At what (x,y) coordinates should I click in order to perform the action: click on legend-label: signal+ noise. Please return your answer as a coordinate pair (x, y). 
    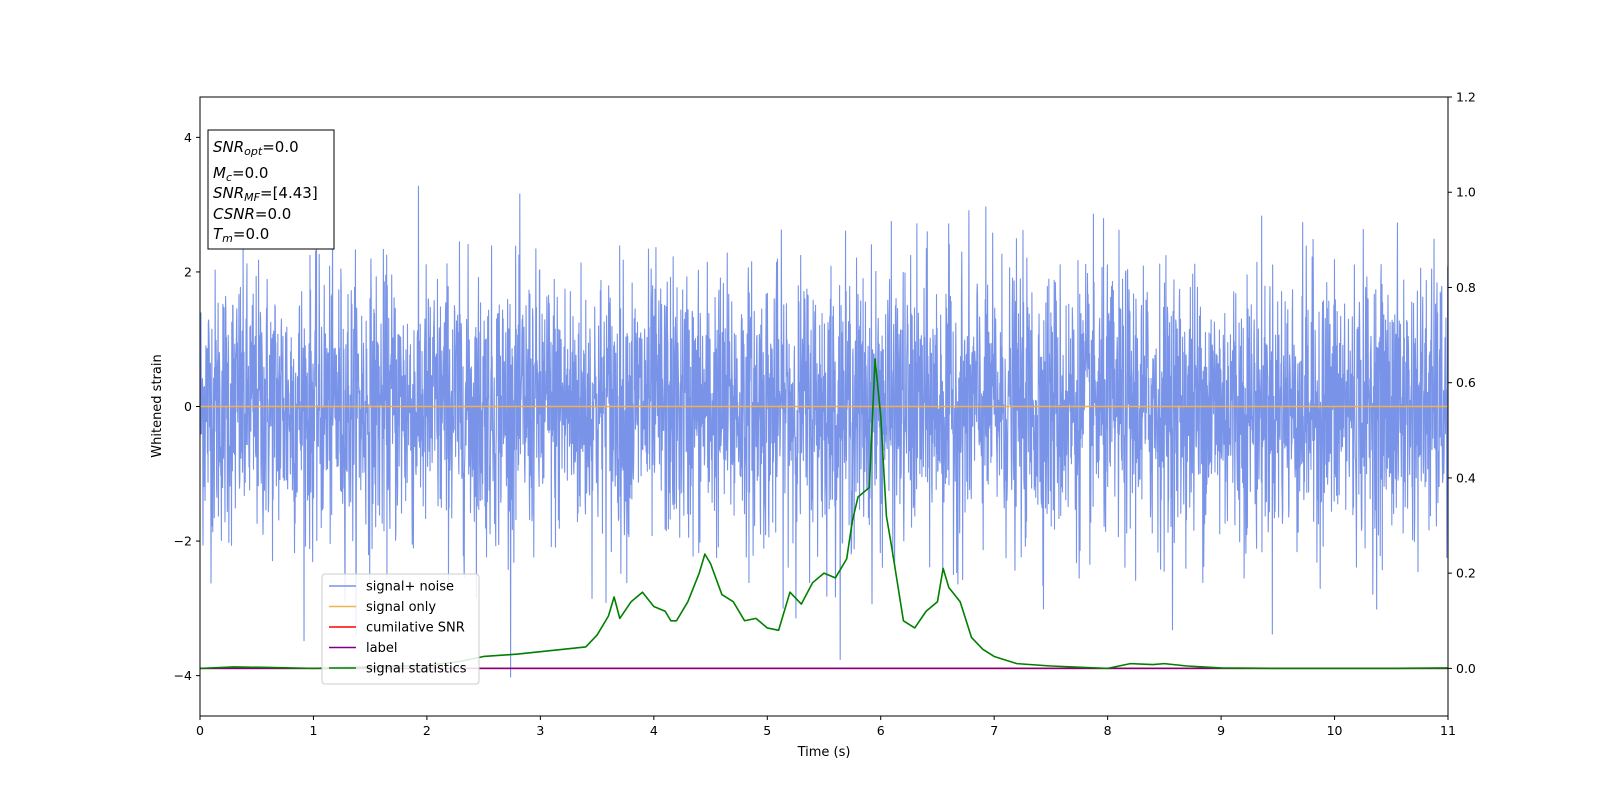
    Looking at the image, I should click on (410, 587).